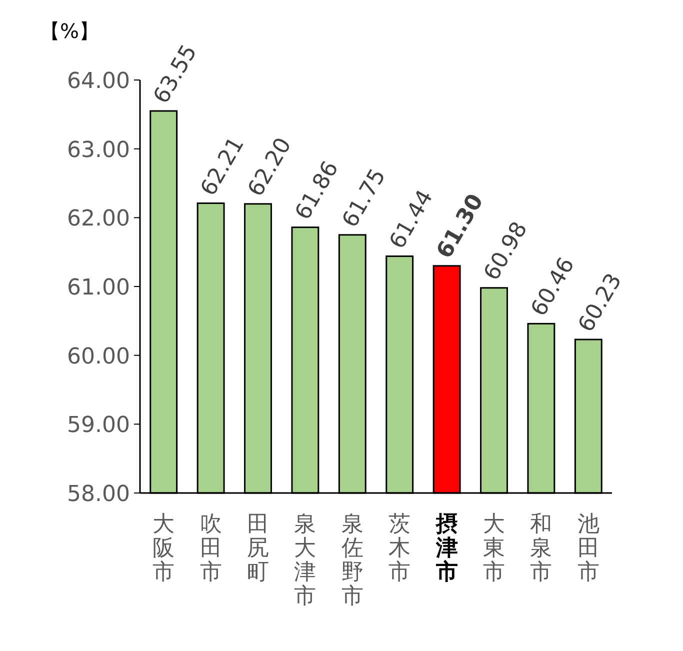  Describe the element at coordinates (588, 548) in the screenshot. I see `x-tick-label: 池田市` at that location.